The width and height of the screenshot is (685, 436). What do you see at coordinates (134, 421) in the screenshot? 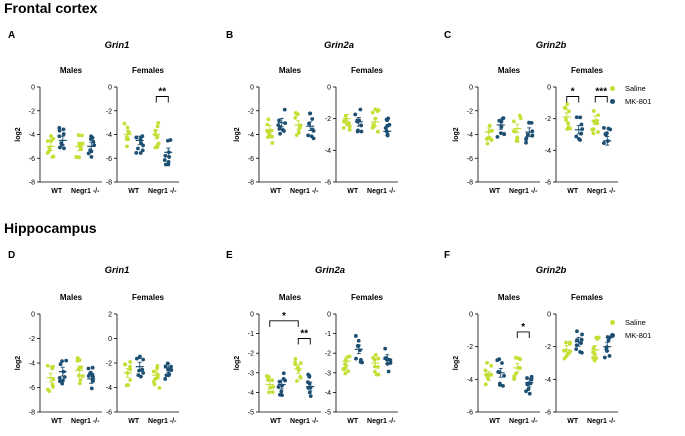
I see `plot-8-xtick-label: WT` at bounding box center [134, 421].